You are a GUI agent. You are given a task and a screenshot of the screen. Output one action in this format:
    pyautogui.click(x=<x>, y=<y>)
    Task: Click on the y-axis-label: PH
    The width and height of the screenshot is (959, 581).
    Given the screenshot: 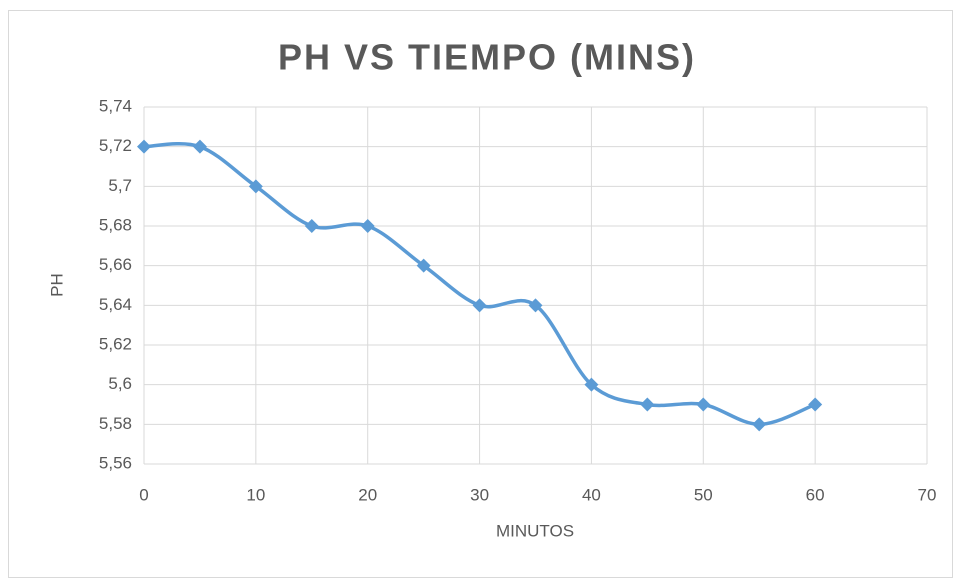 What is the action you would take?
    pyautogui.click(x=56, y=285)
    